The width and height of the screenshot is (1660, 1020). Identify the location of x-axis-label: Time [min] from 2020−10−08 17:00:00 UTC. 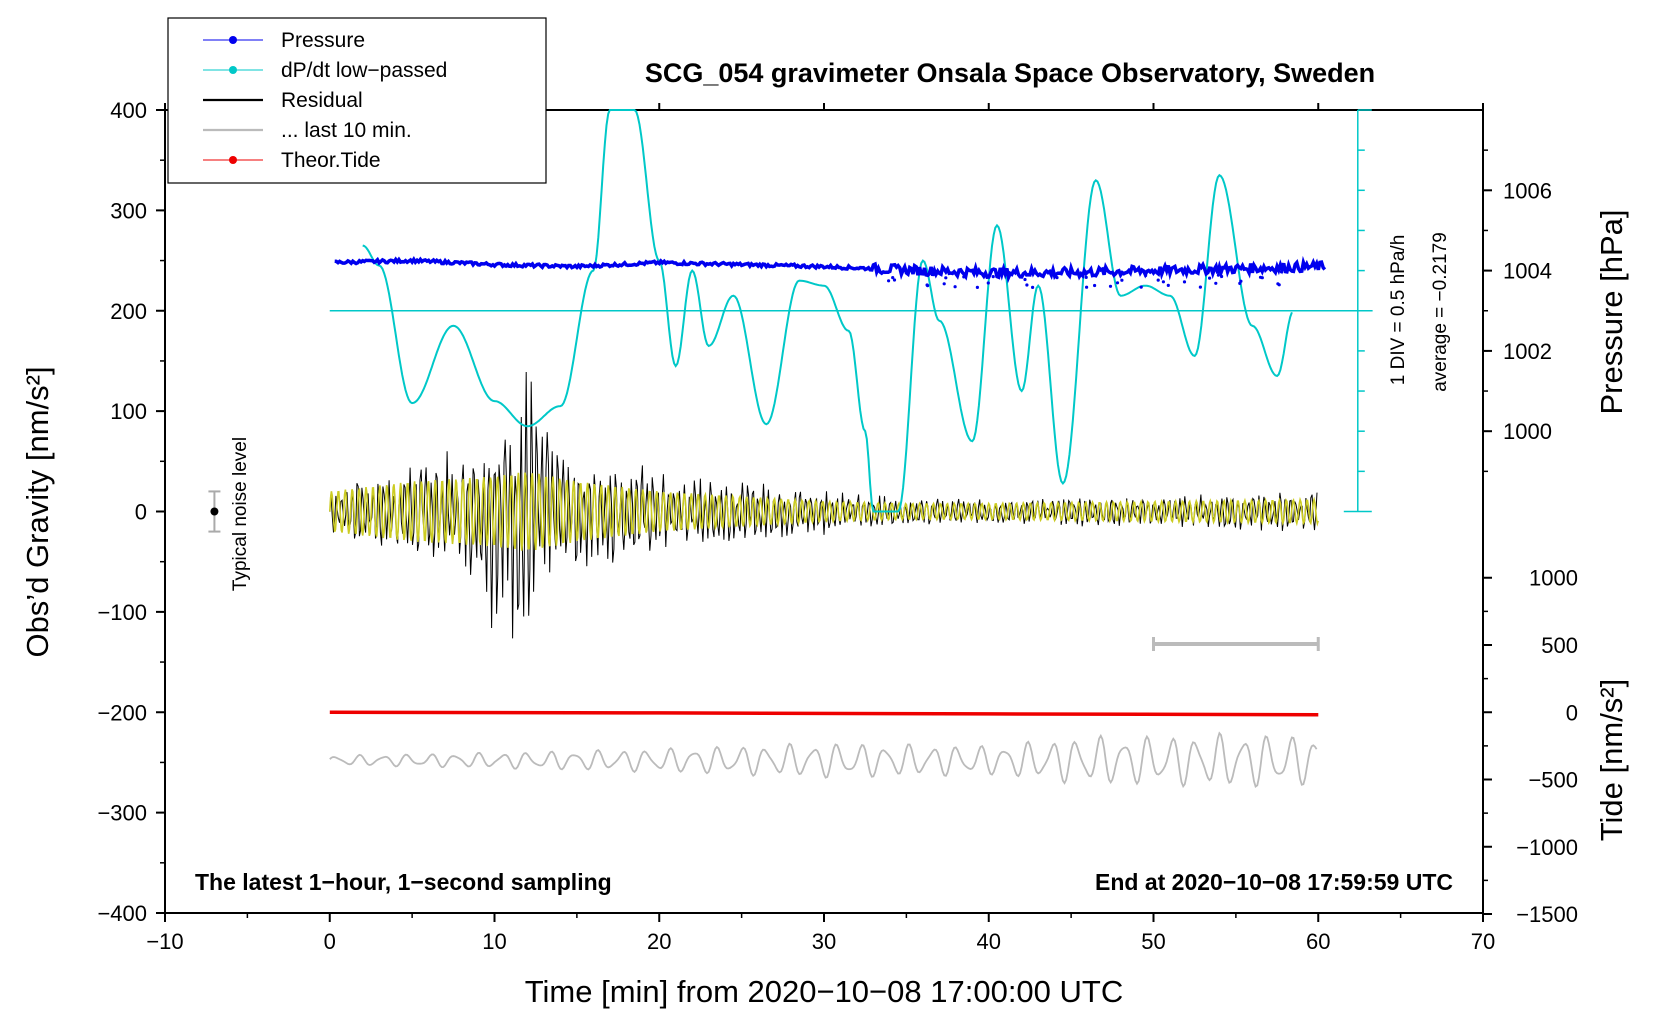
(824, 991).